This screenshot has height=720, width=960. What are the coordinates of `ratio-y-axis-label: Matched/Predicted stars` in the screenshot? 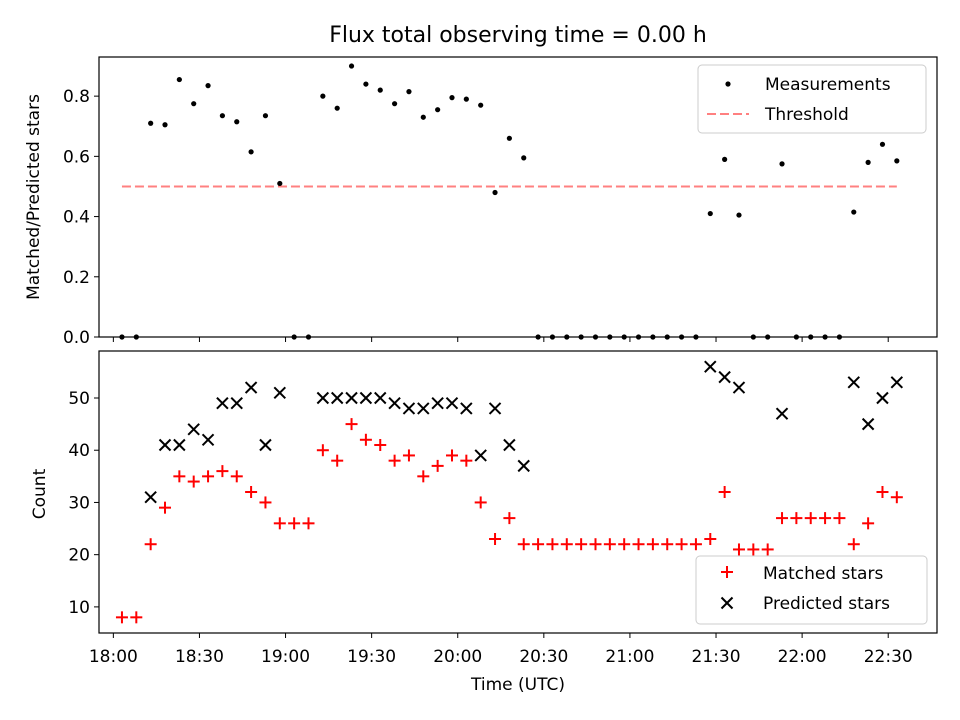 It's located at (34, 197).